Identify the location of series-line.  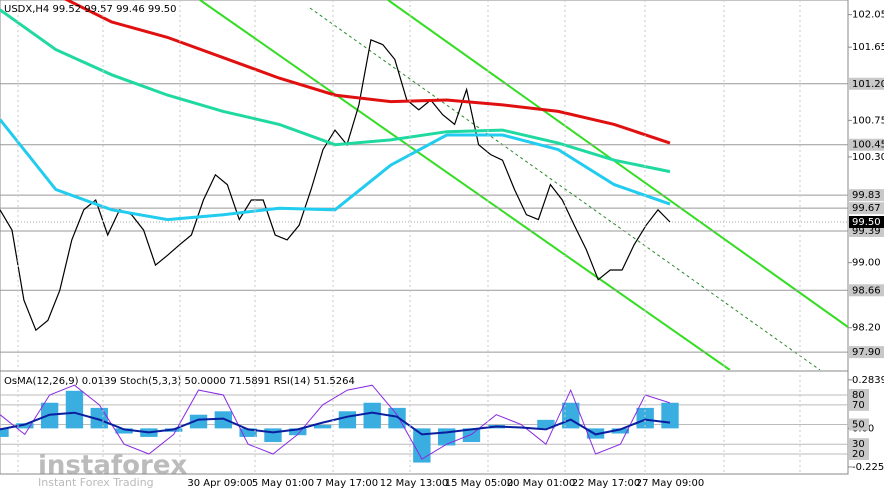
(335, 423).